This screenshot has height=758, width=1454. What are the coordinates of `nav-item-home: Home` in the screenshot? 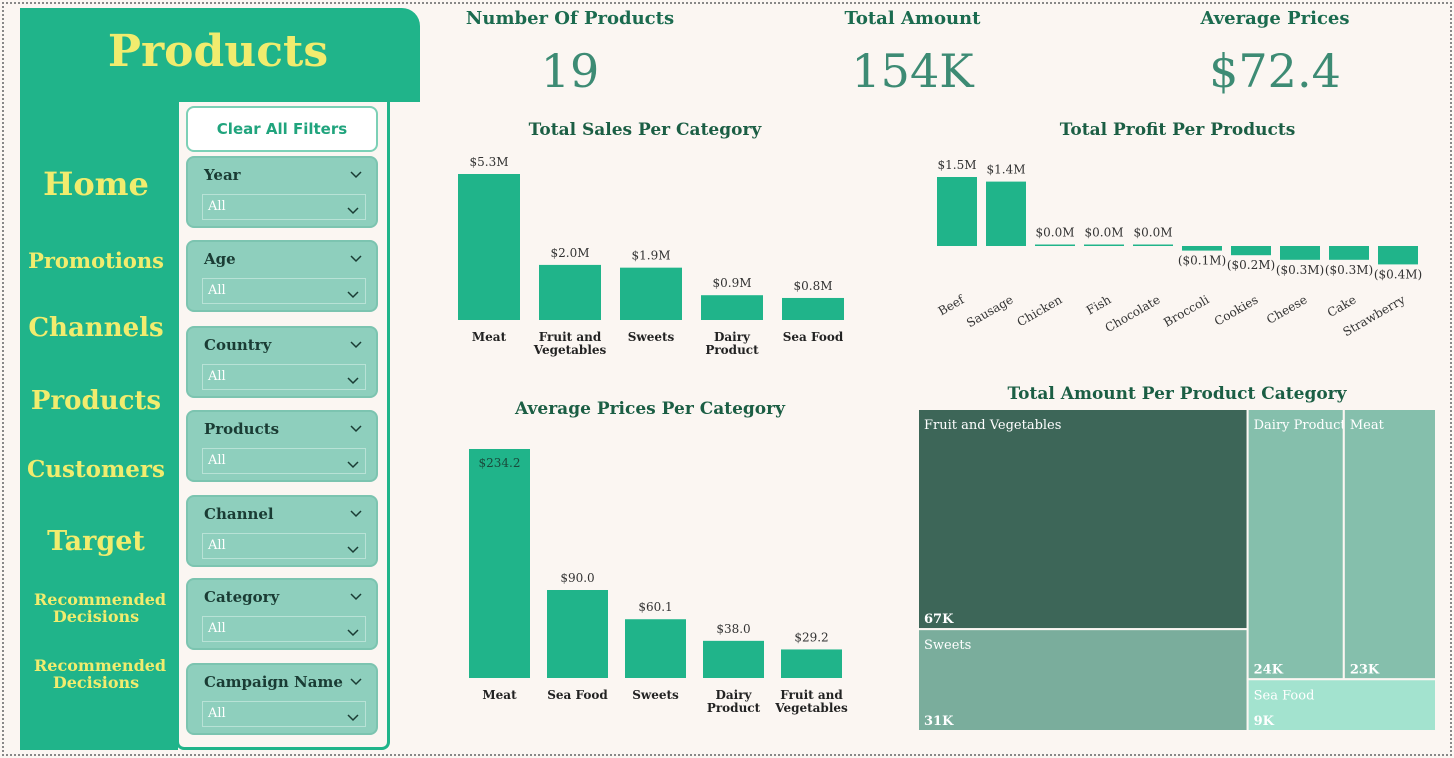 It's located at (96, 184).